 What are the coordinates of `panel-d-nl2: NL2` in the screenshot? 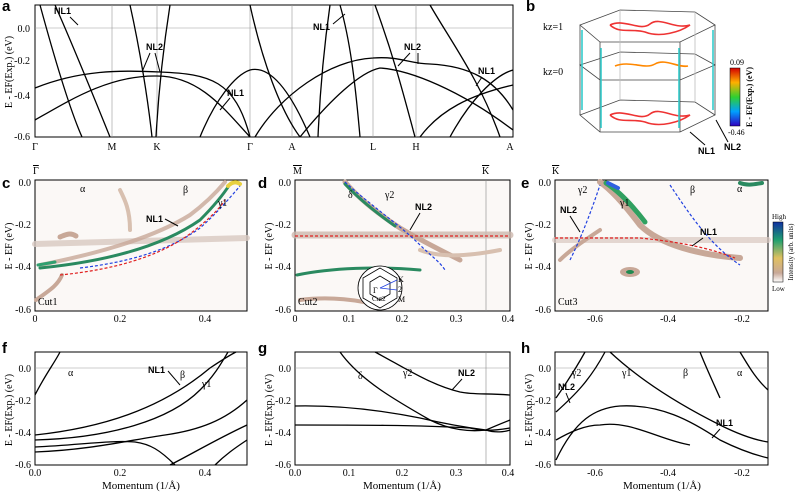 It's located at (423, 207).